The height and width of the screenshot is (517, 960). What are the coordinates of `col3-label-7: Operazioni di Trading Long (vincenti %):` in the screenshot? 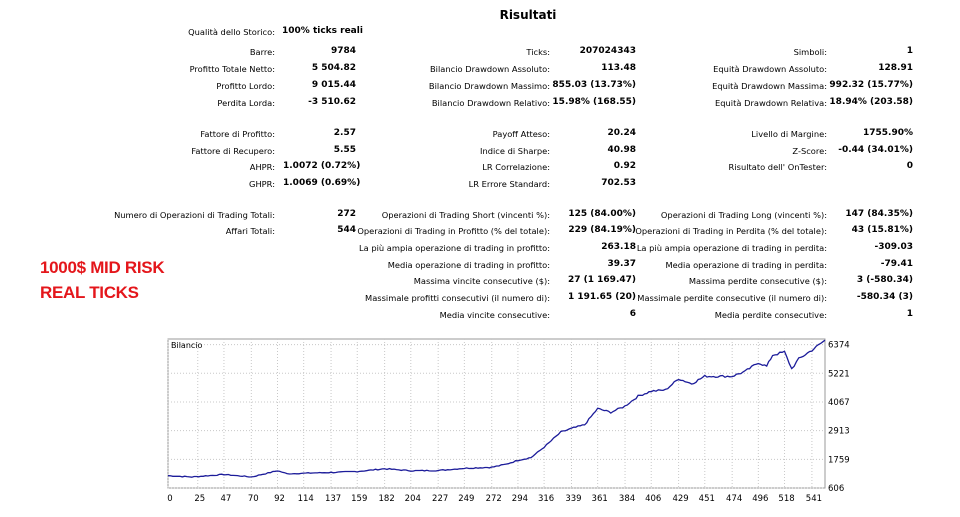 It's located at (743, 215).